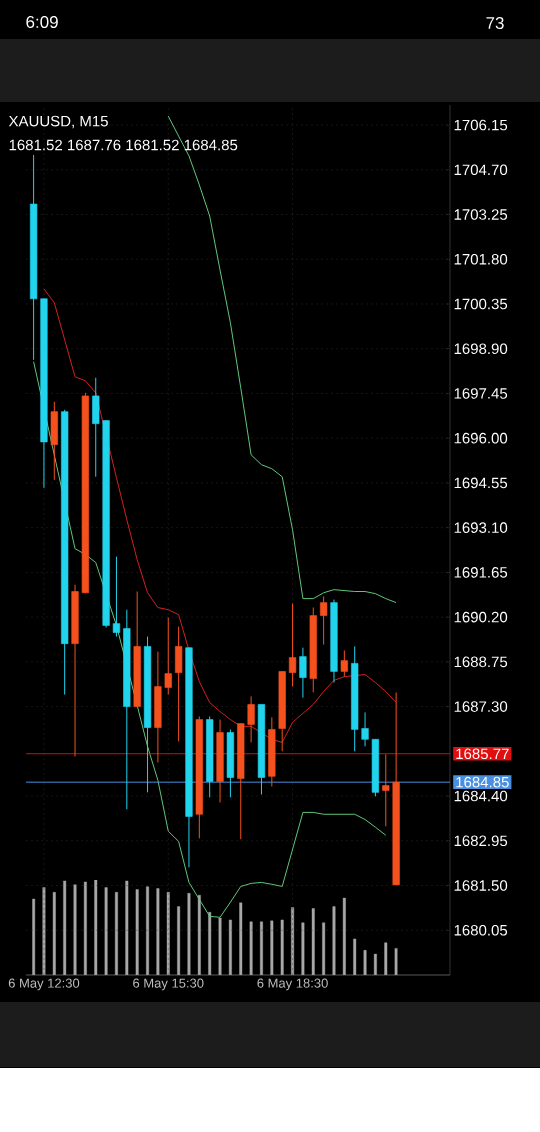 The width and height of the screenshot is (540, 1132). What do you see at coordinates (481, 393) in the screenshot?
I see `y-tick-label: 1697.45` at bounding box center [481, 393].